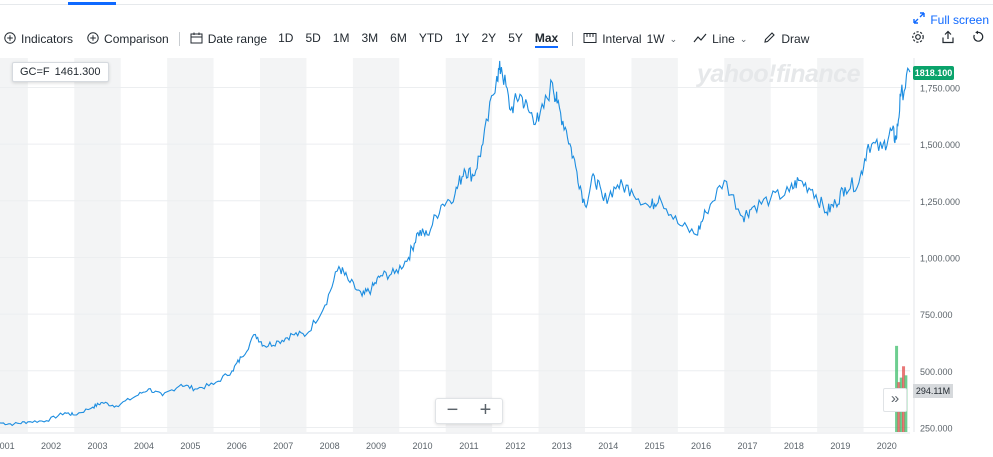 The image size is (993, 457). I want to click on x-tick-label: 2007, so click(283, 446).